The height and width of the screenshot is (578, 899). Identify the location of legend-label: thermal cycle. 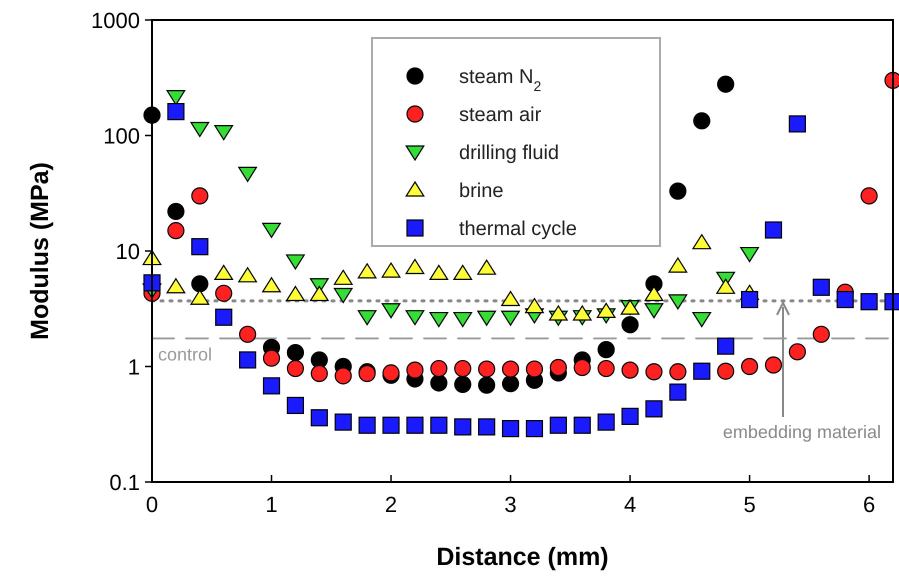
(518, 229).